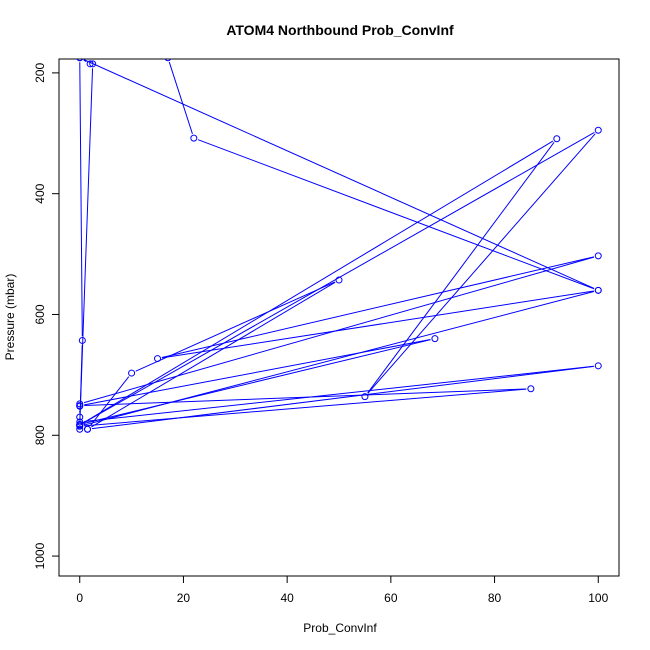 Image resolution: width=650 pixels, height=650 pixels. I want to click on x-tick-label: 80, so click(495, 598).